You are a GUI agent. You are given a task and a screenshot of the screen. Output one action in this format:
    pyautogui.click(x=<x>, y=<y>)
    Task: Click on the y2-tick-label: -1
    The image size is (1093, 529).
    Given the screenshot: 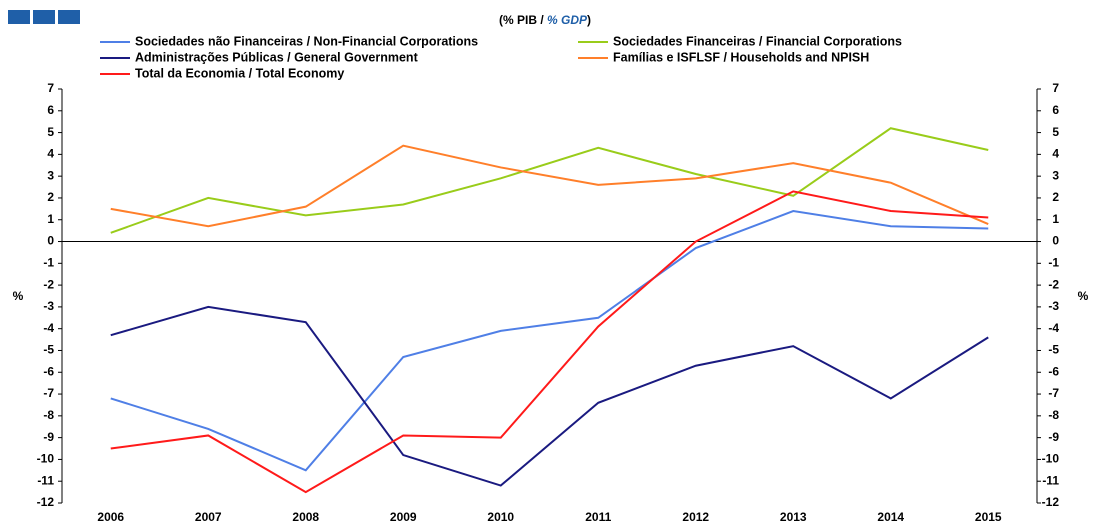 What is the action you would take?
    pyautogui.click(x=1053, y=262)
    